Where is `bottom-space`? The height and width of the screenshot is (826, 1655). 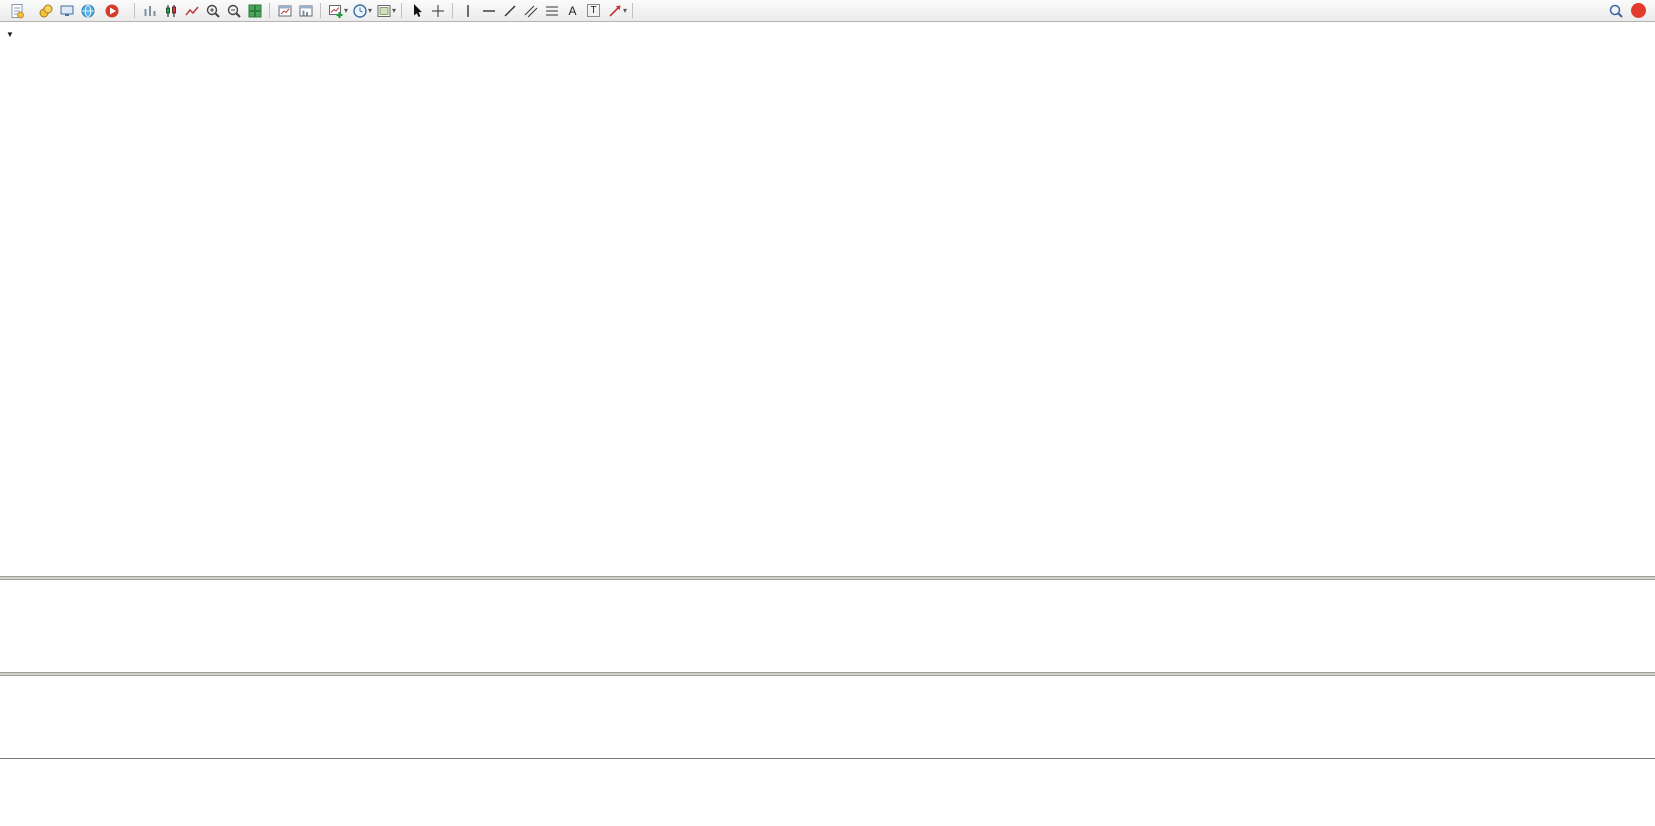
bottom-space is located at coordinates (827, 803).